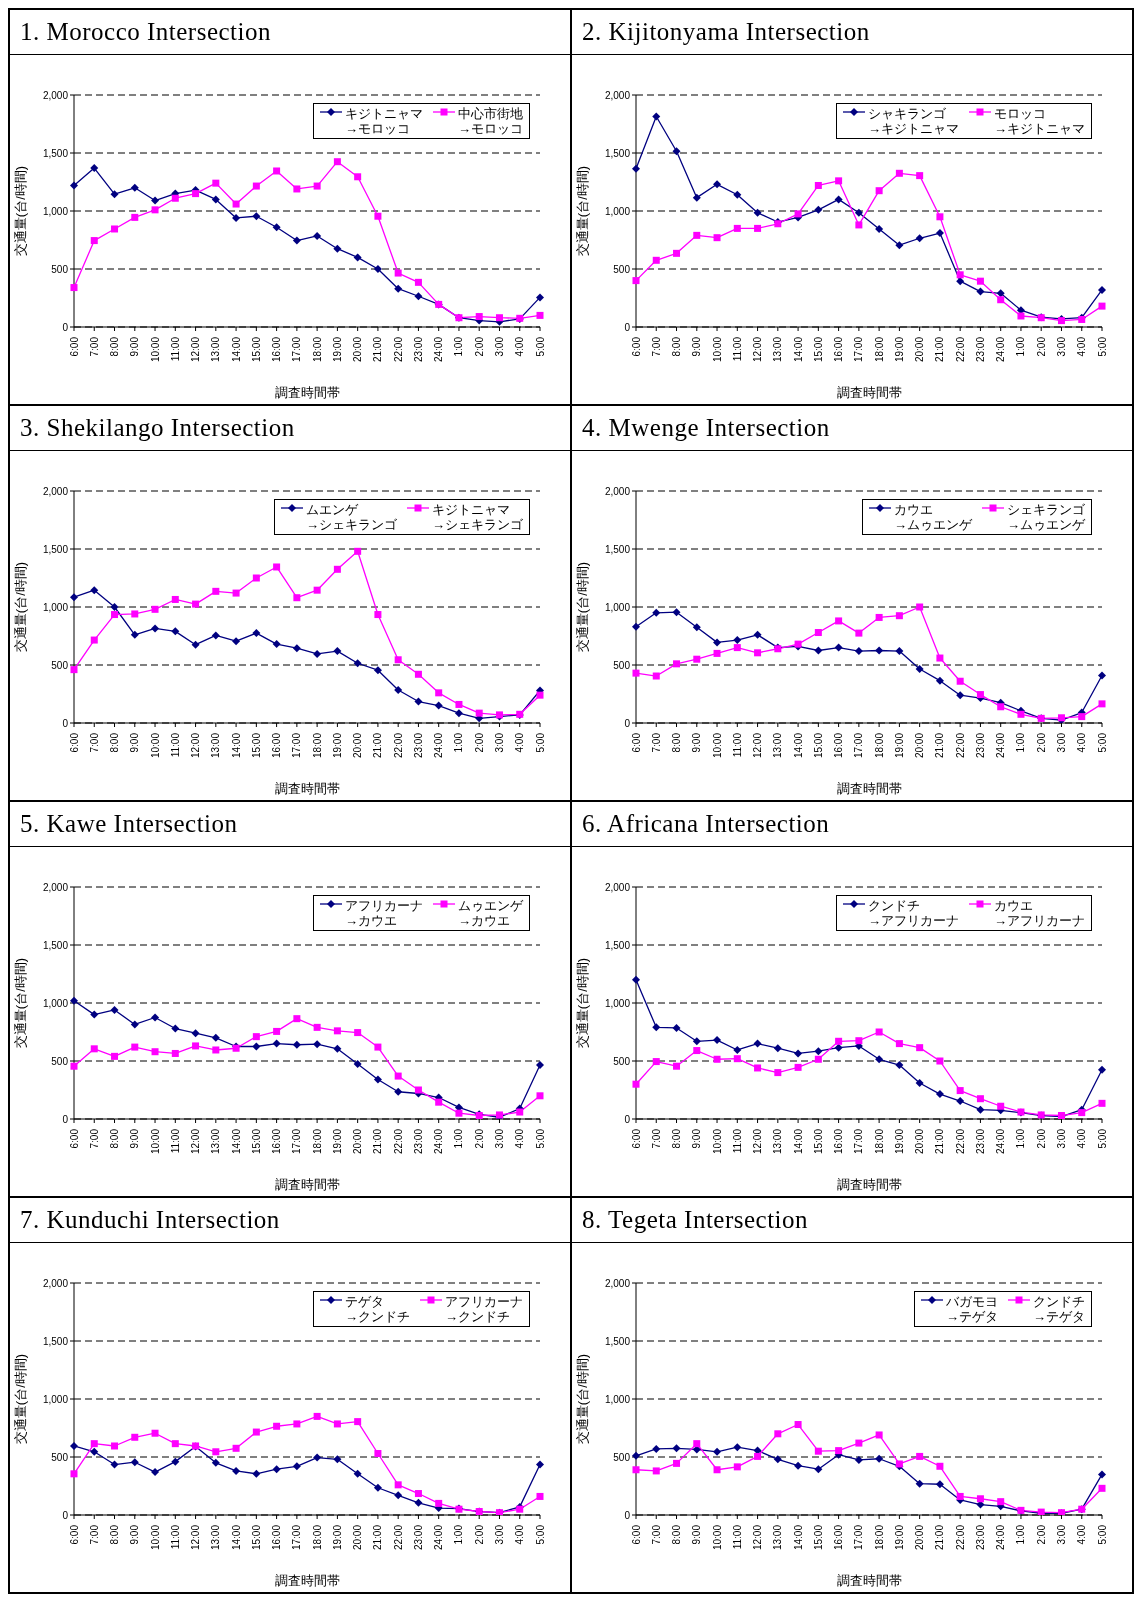 Image resolution: width=1142 pixels, height=1607 pixels. What do you see at coordinates (1039, 913) in the screenshot?
I see `legend-label: カウエ →アフリカーナ` at bounding box center [1039, 913].